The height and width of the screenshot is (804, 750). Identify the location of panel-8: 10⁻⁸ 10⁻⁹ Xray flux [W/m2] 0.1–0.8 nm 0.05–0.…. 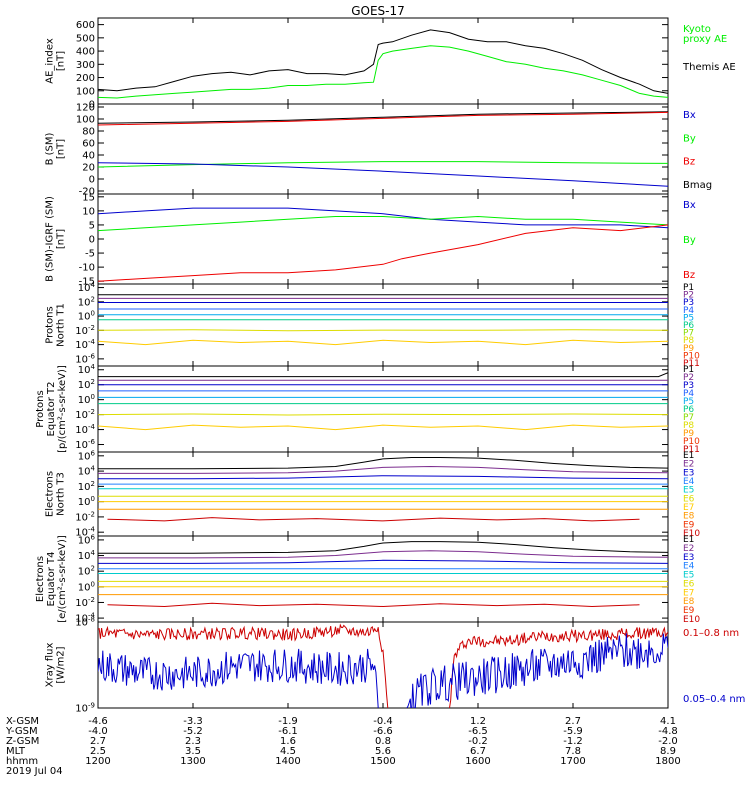
(395, 665).